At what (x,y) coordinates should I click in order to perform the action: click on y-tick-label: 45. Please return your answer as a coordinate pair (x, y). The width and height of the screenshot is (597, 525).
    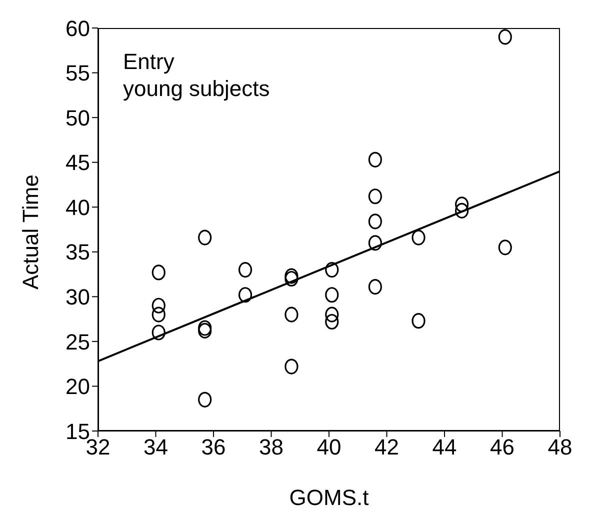
    Looking at the image, I should click on (78, 163).